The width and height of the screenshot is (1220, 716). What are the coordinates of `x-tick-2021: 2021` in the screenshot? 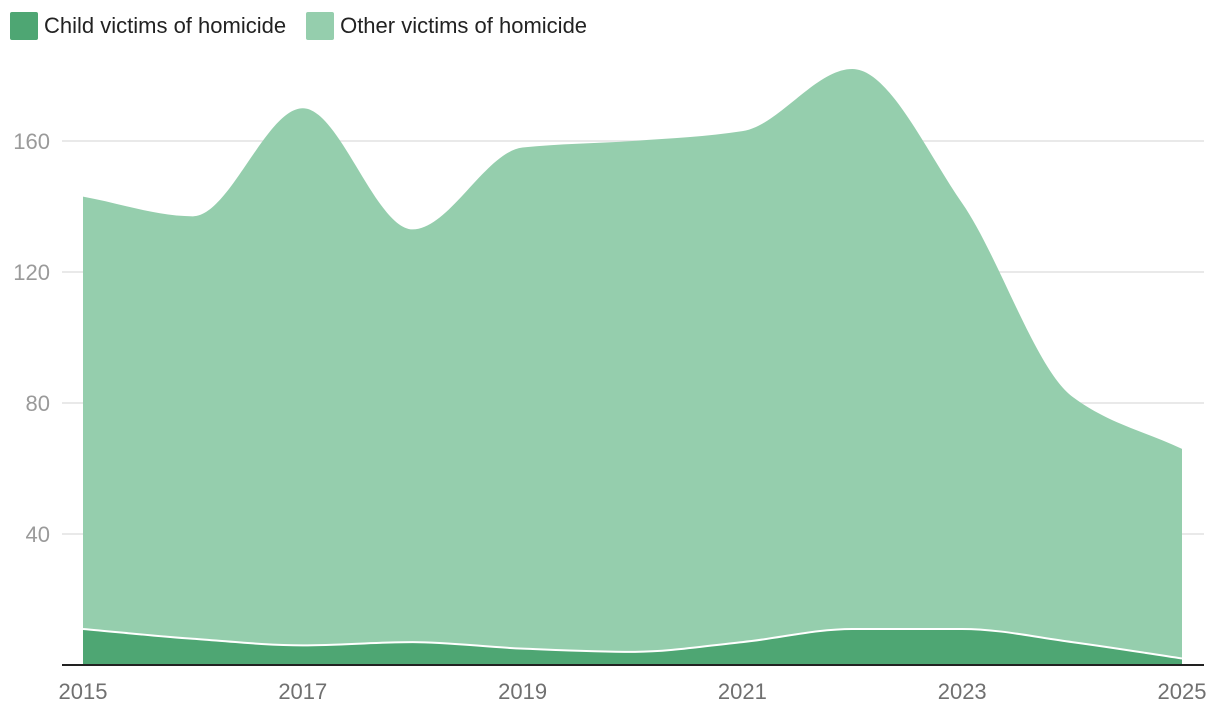 It's located at (742, 691).